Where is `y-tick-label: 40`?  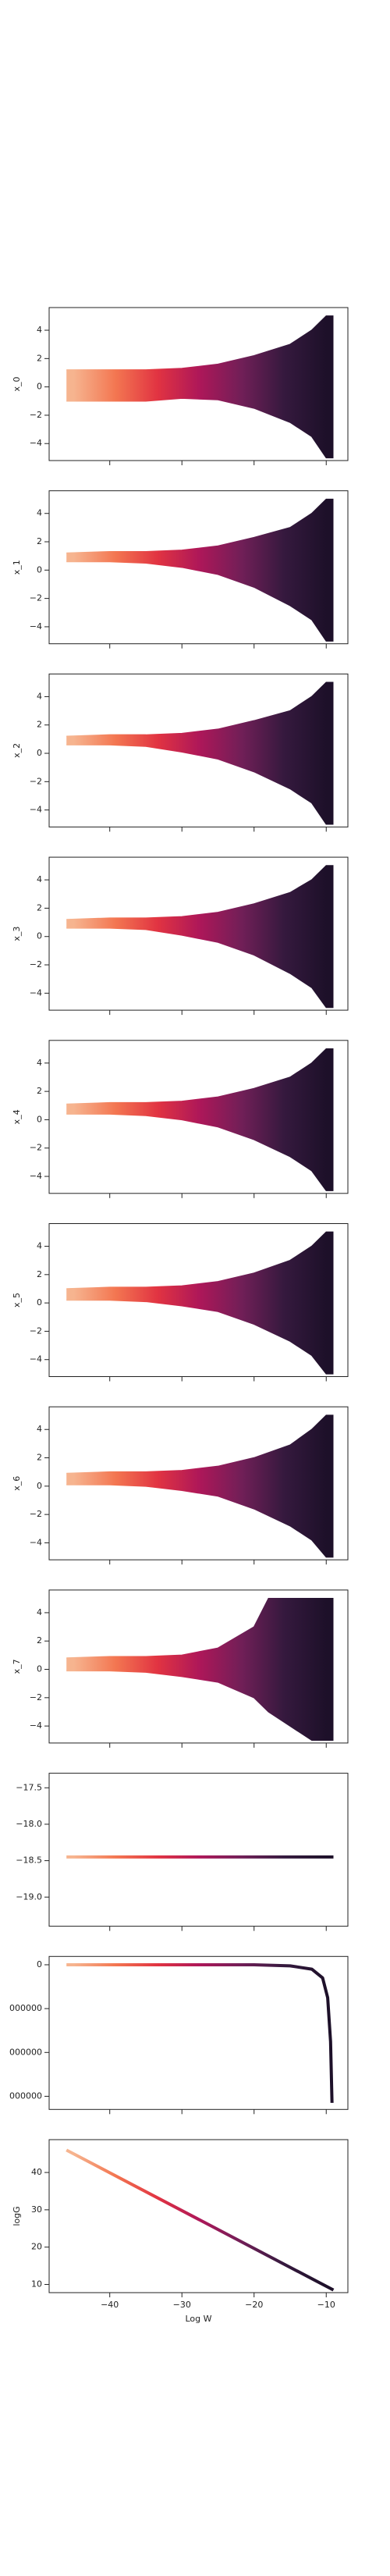
y-tick-label: 40 is located at coordinates (36, 2172).